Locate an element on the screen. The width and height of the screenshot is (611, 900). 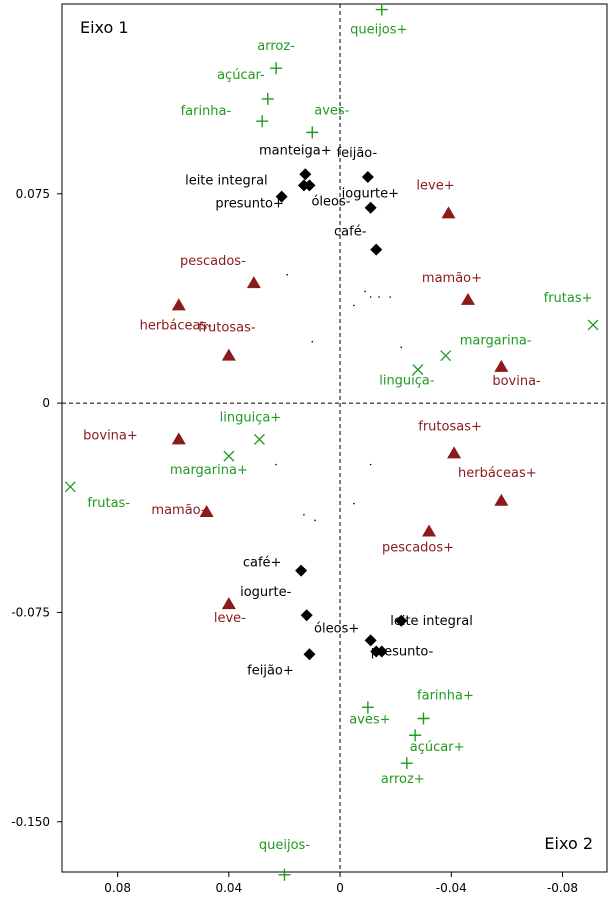
diamond-marker-leite-integral is located at coordinates (281, 196).